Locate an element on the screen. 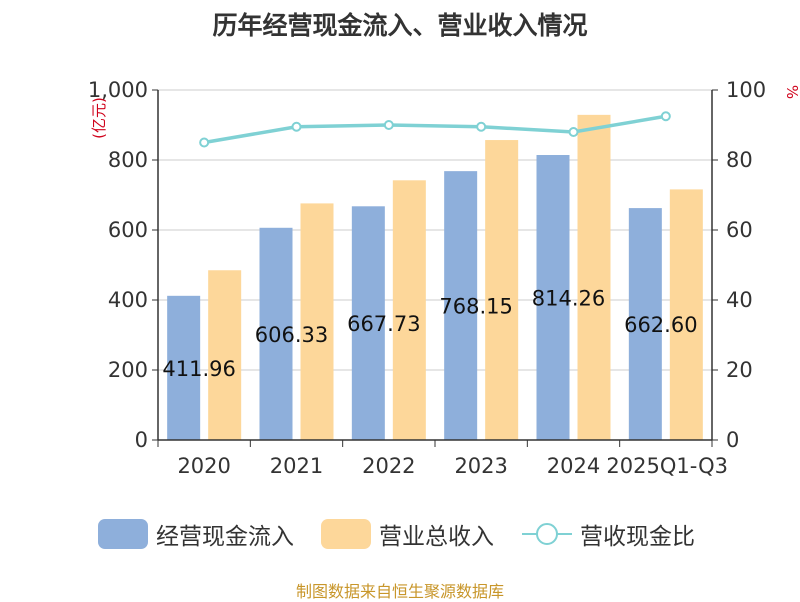 This screenshot has height=602, width=800. left-axis-unit: (亿元) is located at coordinates (99, 118).